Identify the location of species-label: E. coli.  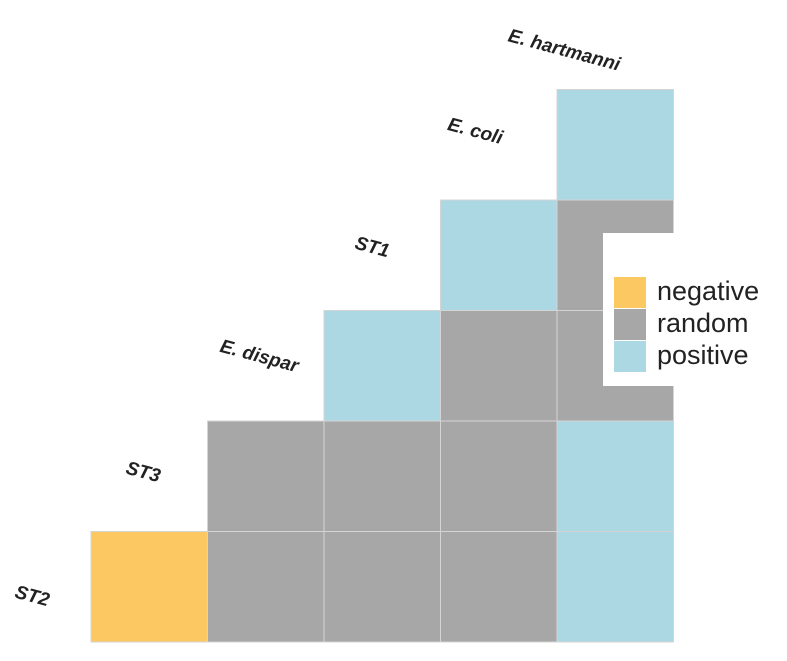
(475, 131).